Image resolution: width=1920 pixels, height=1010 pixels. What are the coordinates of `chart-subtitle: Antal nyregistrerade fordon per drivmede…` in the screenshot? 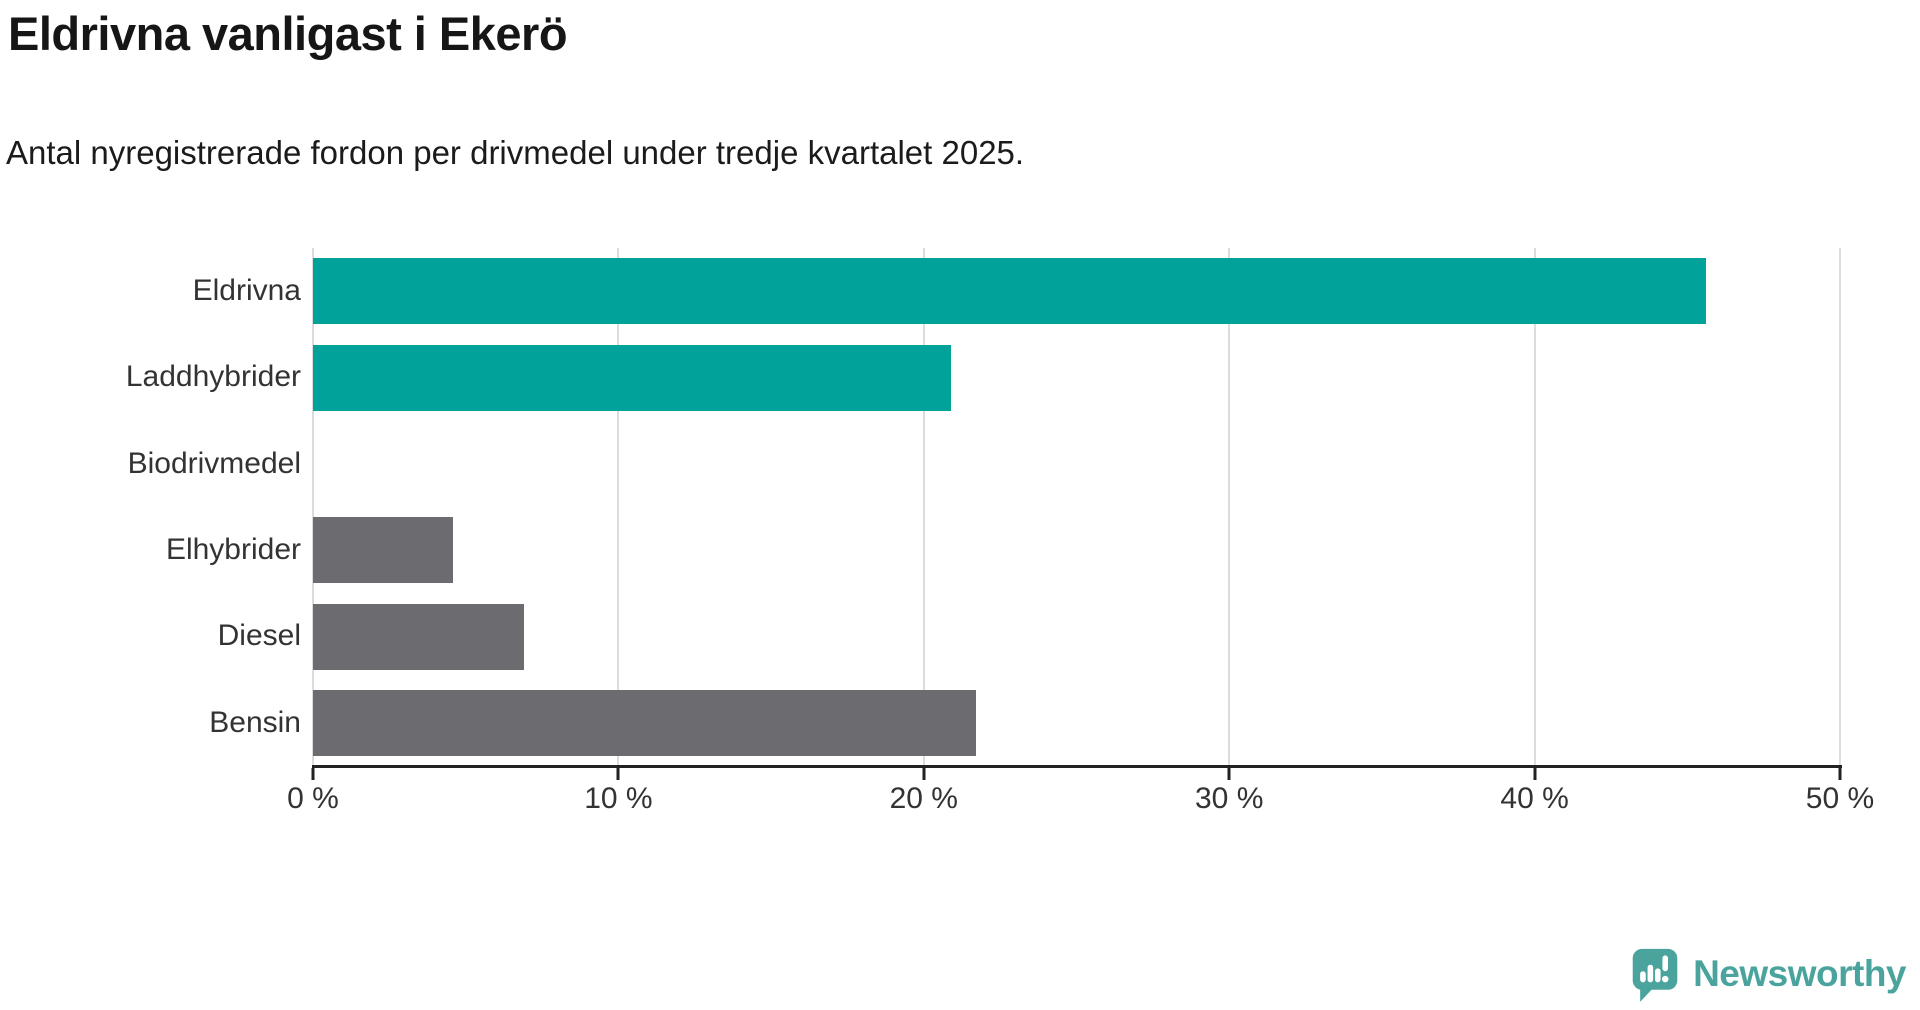 It's located at (515, 152).